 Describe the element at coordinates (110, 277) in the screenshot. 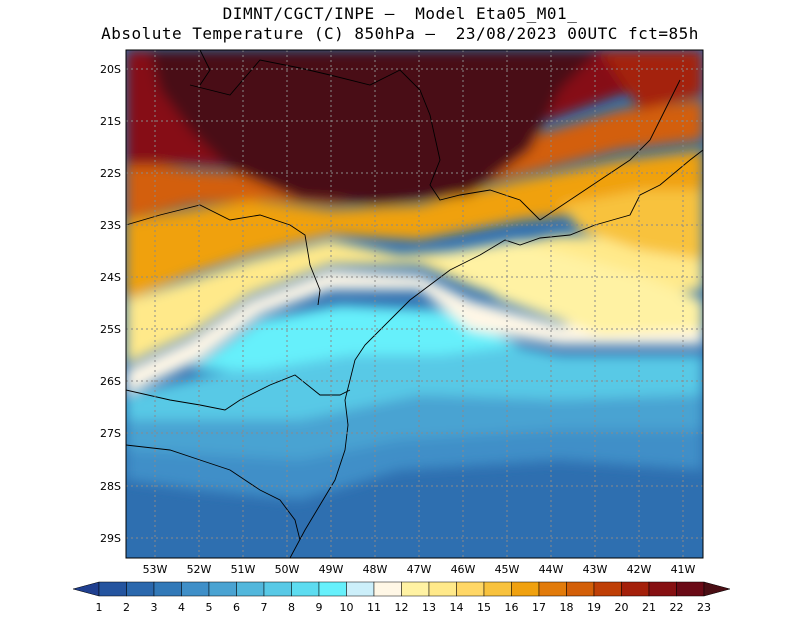

I see `lat-label: 24S` at that location.